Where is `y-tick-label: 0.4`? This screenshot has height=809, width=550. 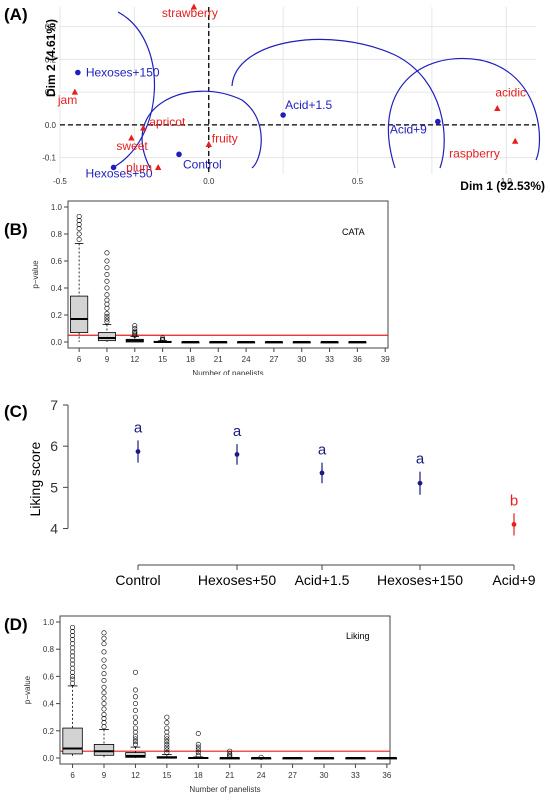
y-tick-label: 0.4 is located at coordinates (49, 704).